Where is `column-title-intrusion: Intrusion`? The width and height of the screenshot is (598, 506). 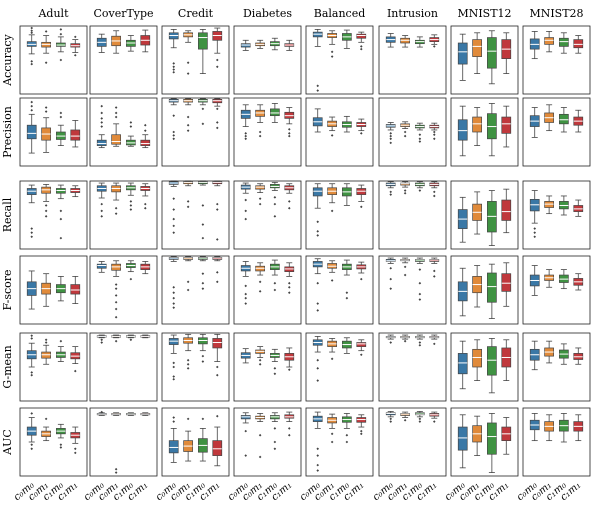 column-title-intrusion: Intrusion is located at coordinates (412, 13).